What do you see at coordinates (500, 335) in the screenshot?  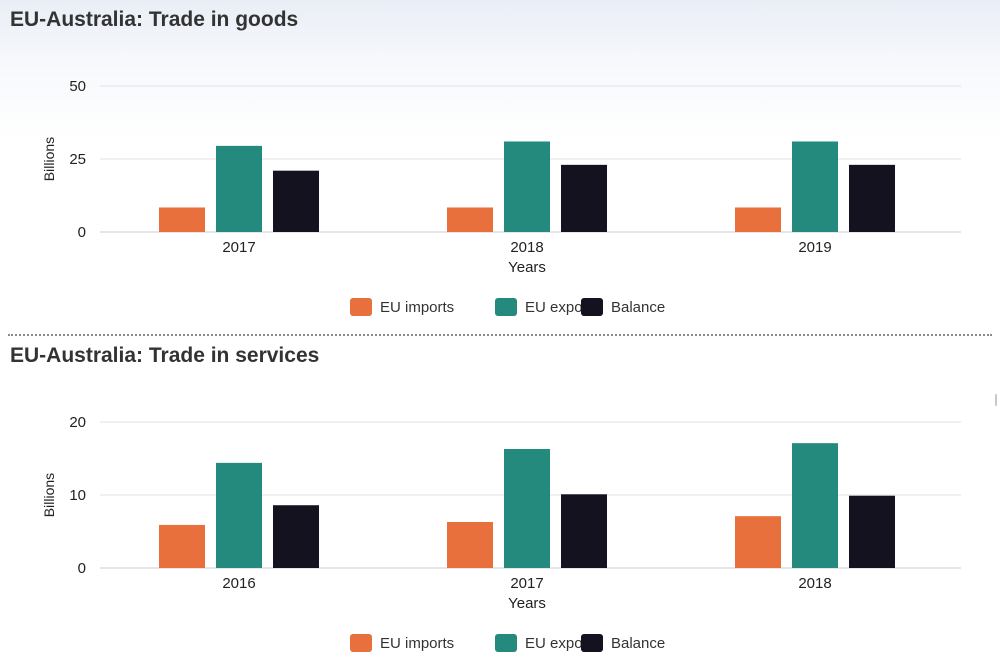 I see `section-divider` at bounding box center [500, 335].